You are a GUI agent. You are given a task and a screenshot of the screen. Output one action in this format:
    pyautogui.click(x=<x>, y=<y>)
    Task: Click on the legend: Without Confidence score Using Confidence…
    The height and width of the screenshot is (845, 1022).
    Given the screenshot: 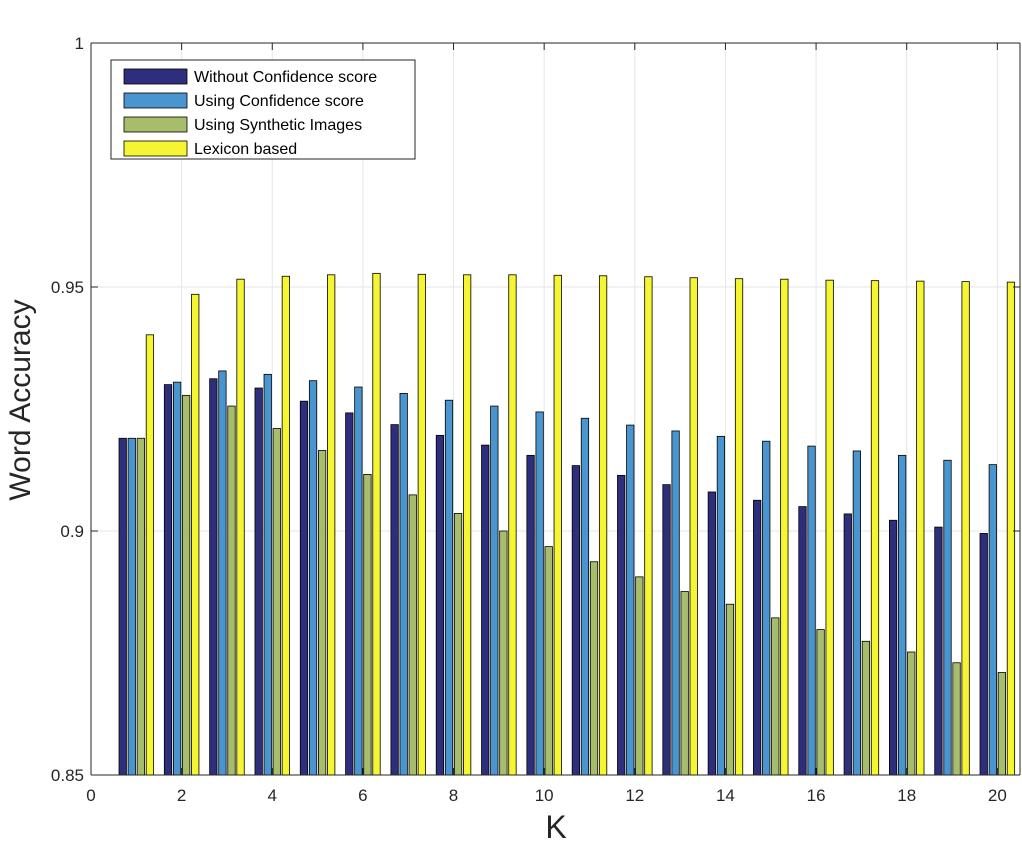 What is the action you would take?
    pyautogui.click(x=263, y=109)
    